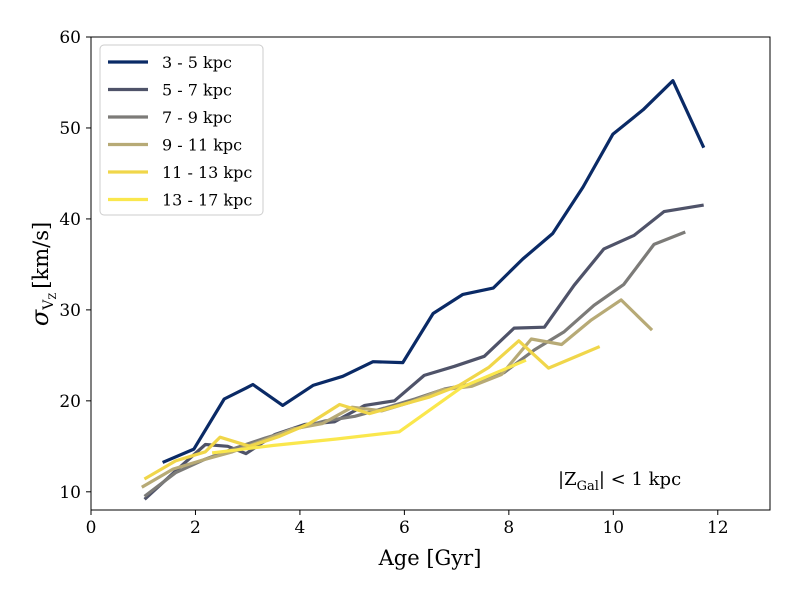 The width and height of the screenshot is (800, 600). What do you see at coordinates (202, 145) in the screenshot?
I see `legend-label-4: 9 - 11 kpc` at bounding box center [202, 145].